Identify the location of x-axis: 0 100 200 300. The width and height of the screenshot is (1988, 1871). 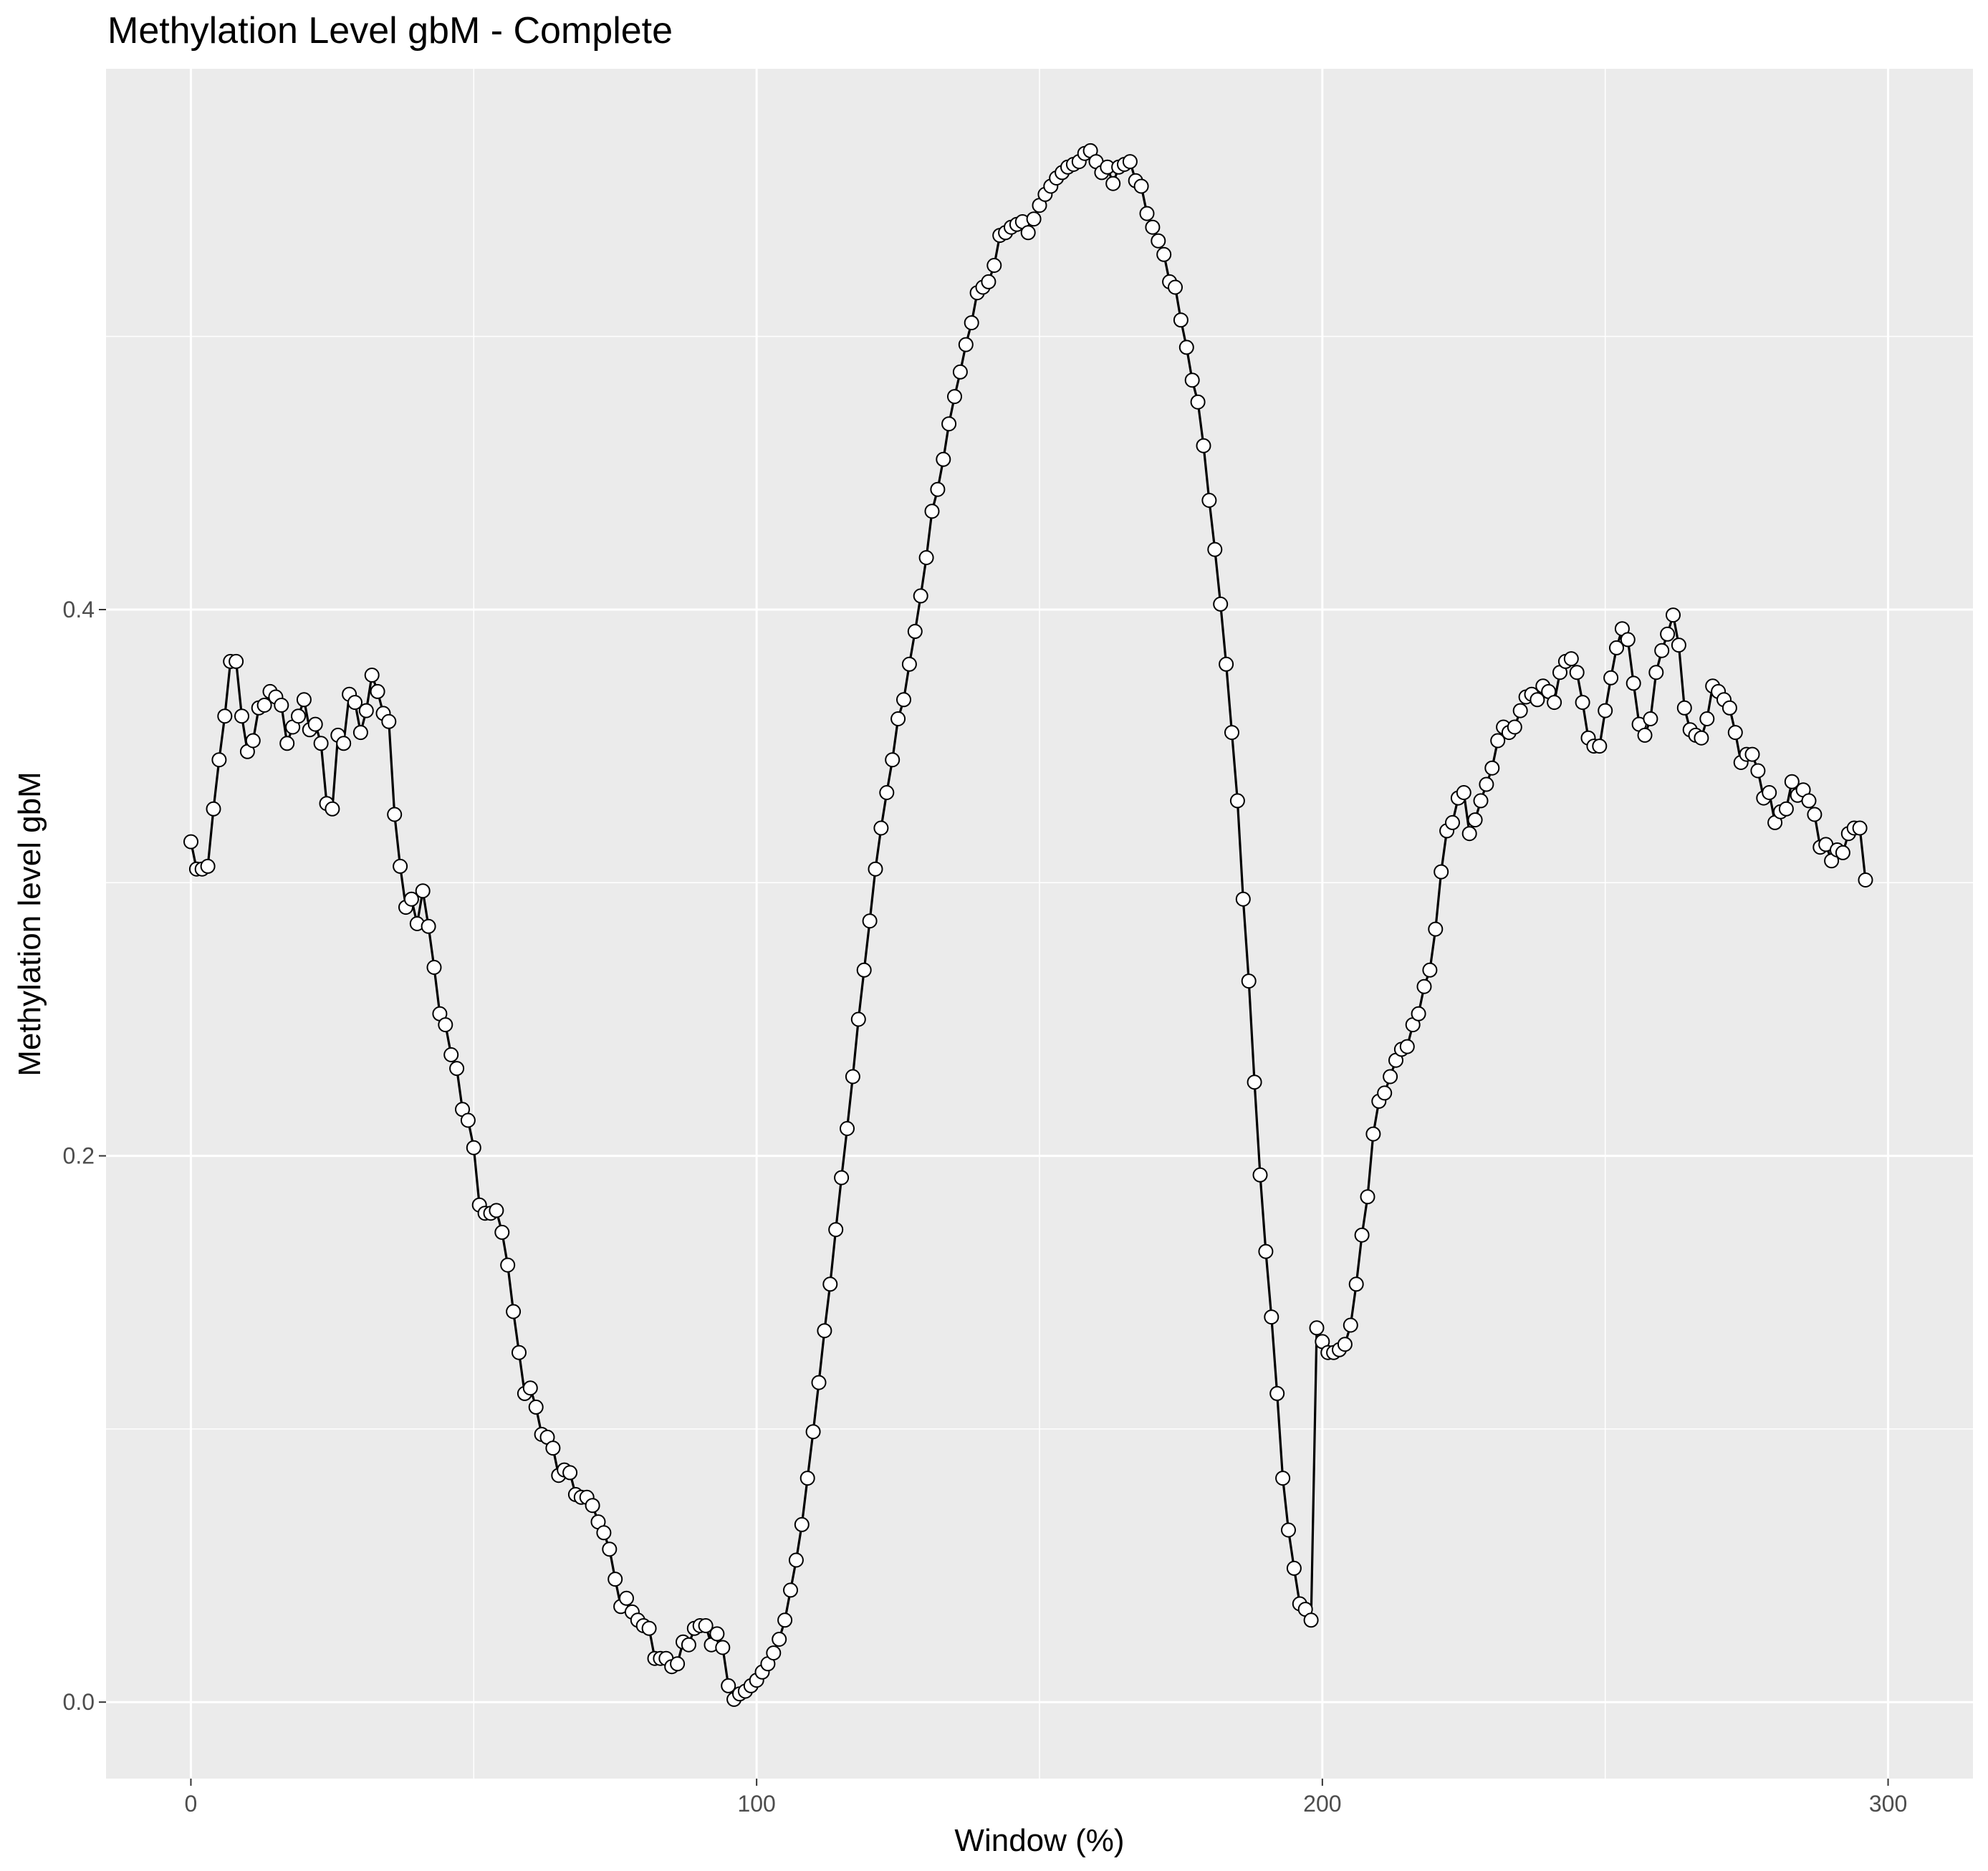
(1046, 1798).